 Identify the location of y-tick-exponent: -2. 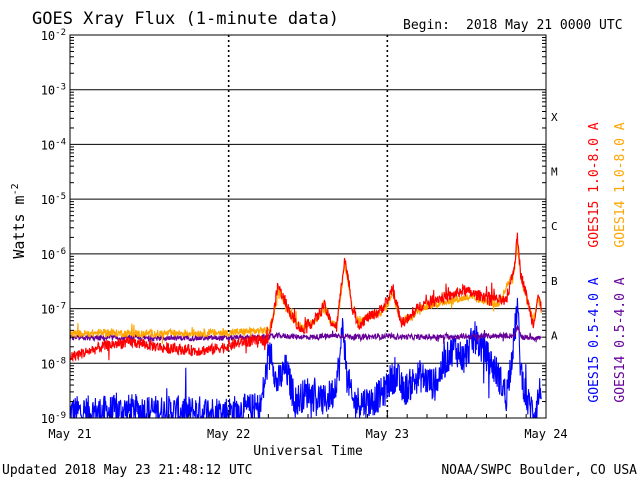
(60, 33).